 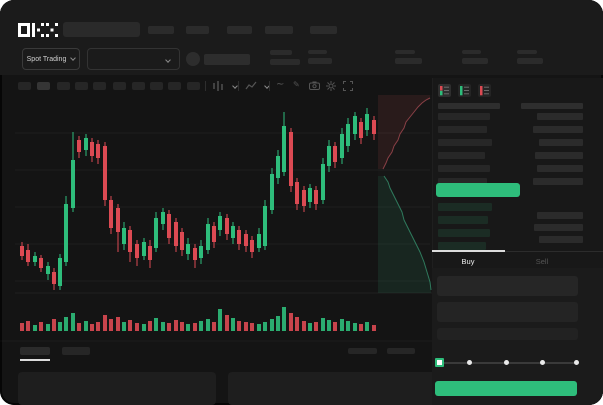 What do you see at coordinates (517, 251) in the screenshot?
I see `tab-divider` at bounding box center [517, 251].